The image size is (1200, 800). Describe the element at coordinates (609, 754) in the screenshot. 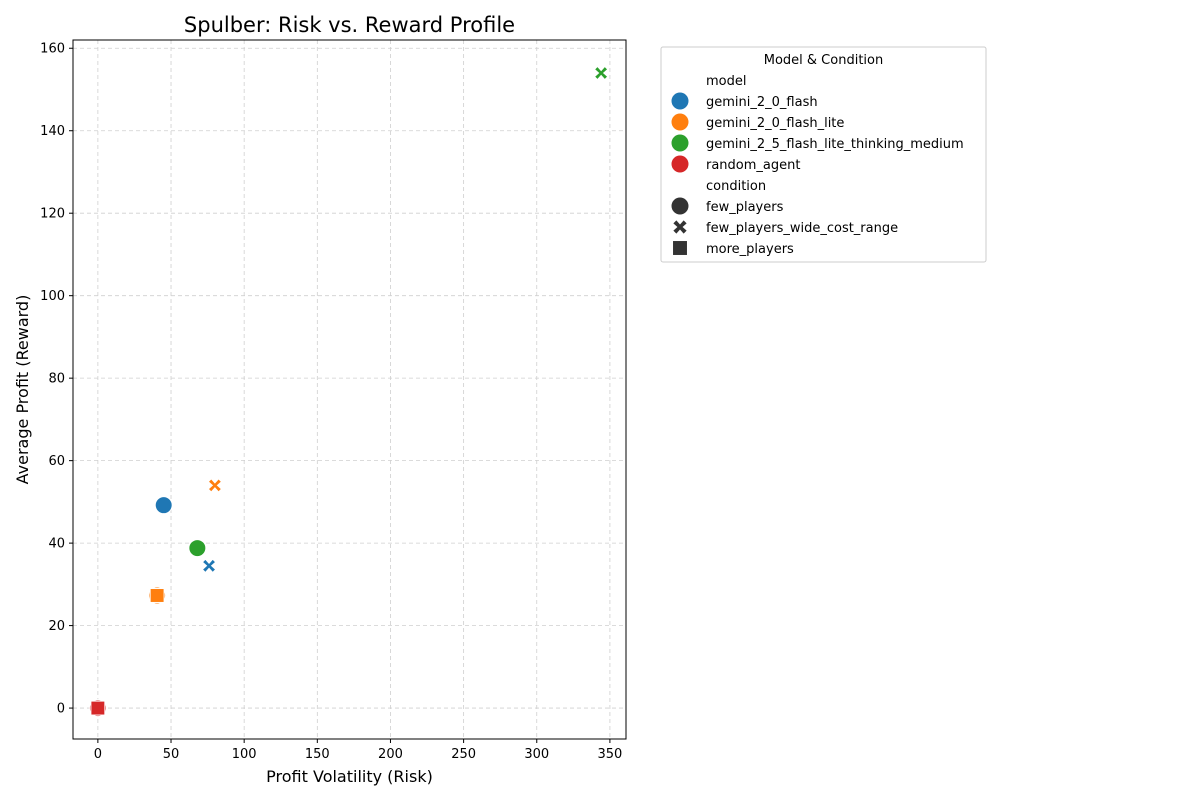

I see `x-tick-label: 350` at that location.